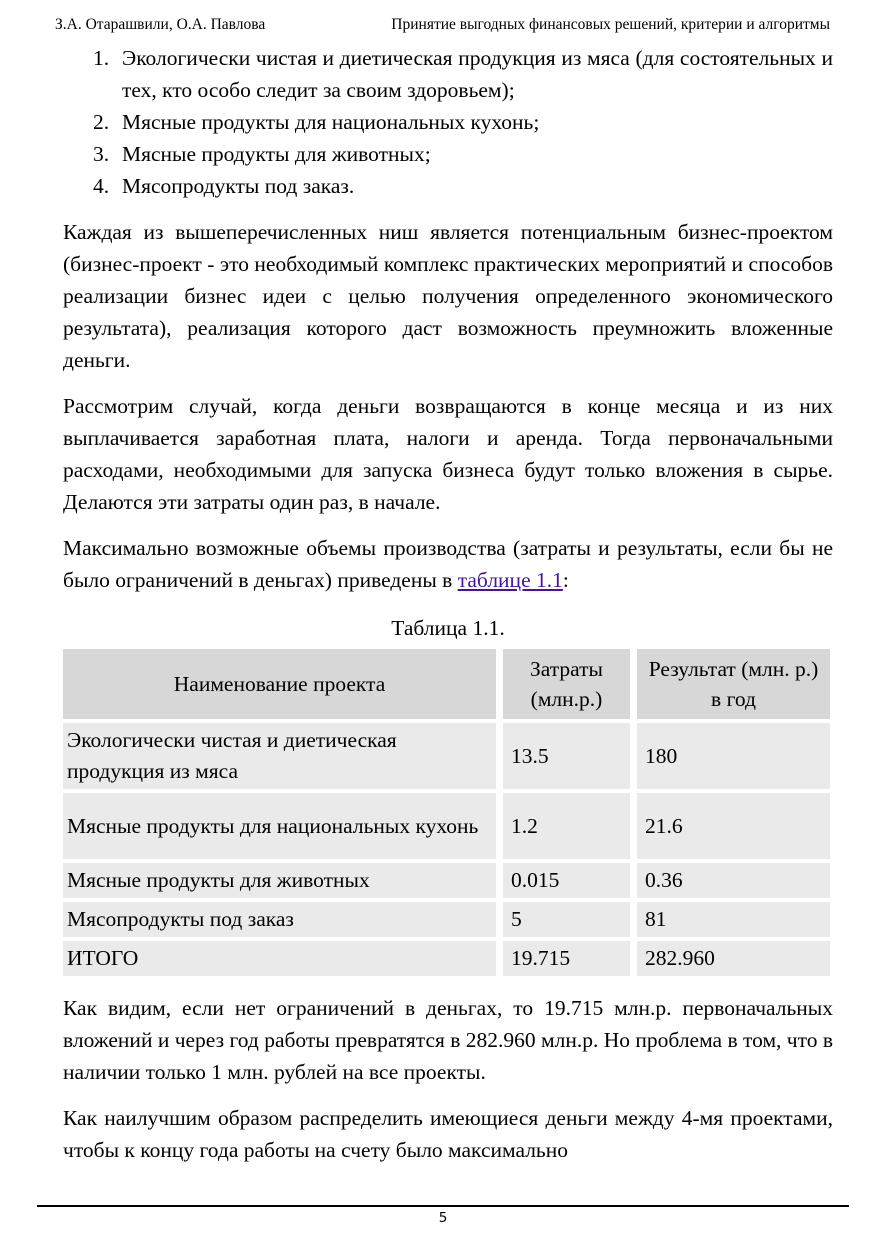 The image size is (877, 1241). Describe the element at coordinates (279, 919) in the screenshot. I see `table-cell-project-name: Мясопродукты под заказ` at that location.